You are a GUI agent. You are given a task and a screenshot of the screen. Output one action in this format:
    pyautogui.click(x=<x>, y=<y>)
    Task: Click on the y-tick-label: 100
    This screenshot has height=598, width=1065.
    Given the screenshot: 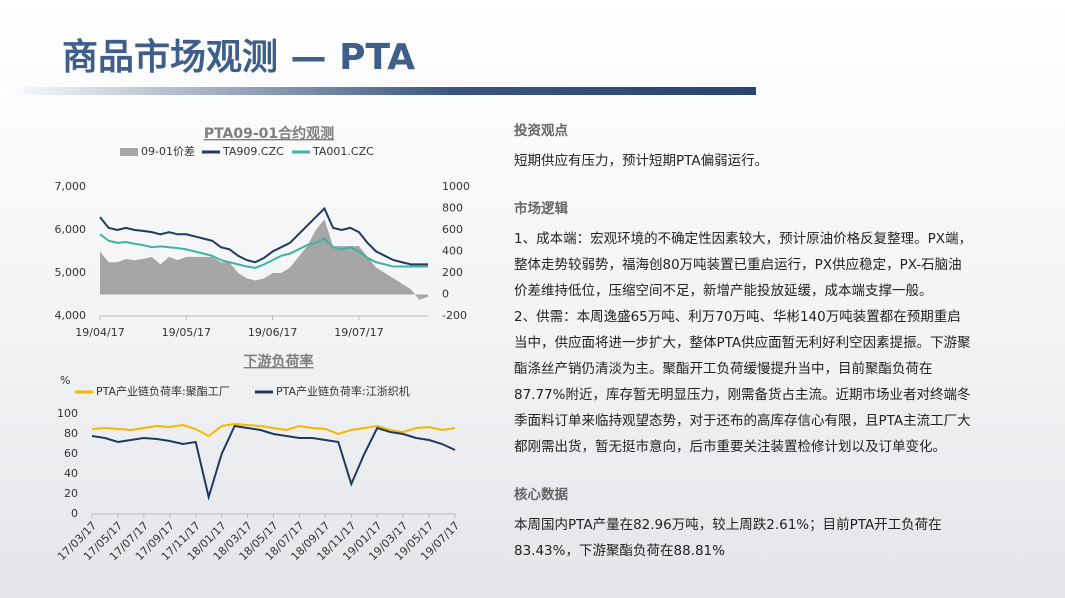 What is the action you would take?
    pyautogui.click(x=67, y=413)
    